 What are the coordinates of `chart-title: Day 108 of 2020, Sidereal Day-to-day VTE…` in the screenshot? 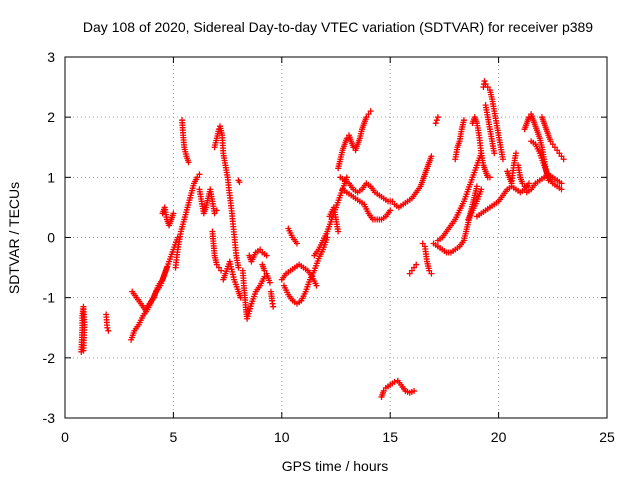 It's located at (338, 27).